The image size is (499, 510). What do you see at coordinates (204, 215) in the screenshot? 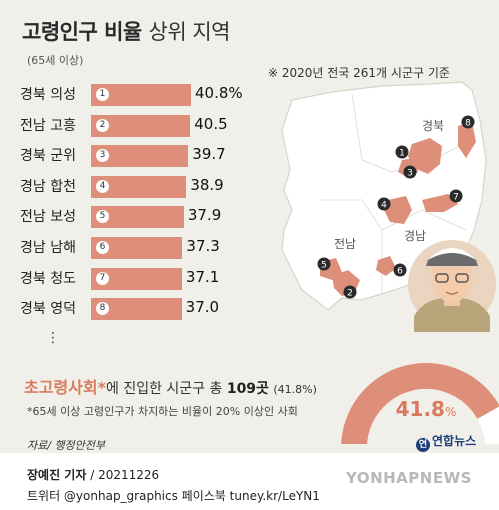
I see `bar-value-label: 37.9` at bounding box center [204, 215].